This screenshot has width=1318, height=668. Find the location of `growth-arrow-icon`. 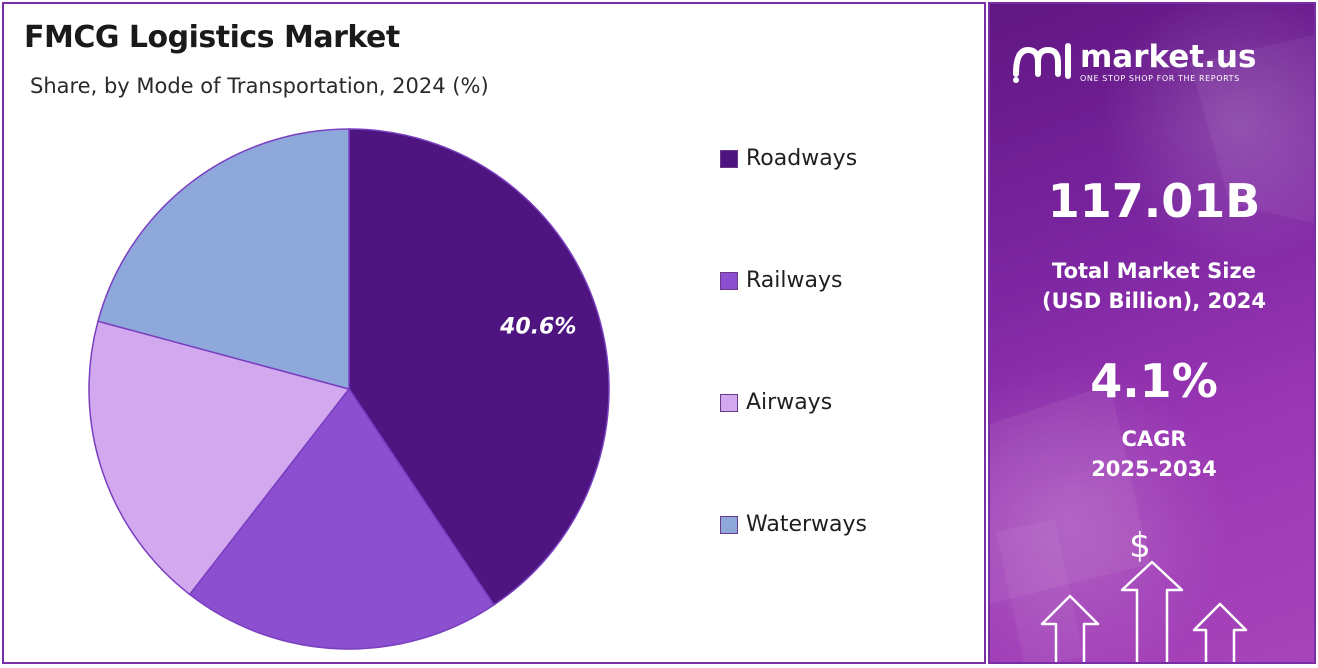

growth-arrow-icon is located at coordinates (1144, 611).